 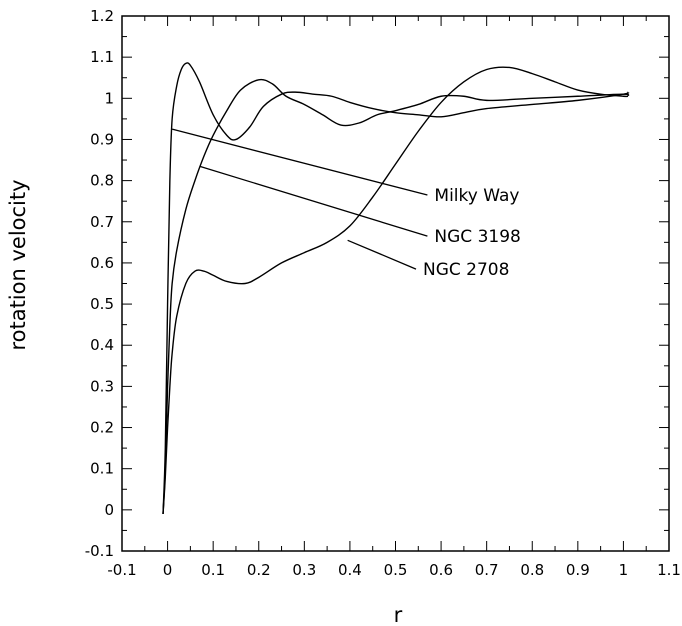 I want to click on y-tick-label: 0.6, so click(x=102, y=263).